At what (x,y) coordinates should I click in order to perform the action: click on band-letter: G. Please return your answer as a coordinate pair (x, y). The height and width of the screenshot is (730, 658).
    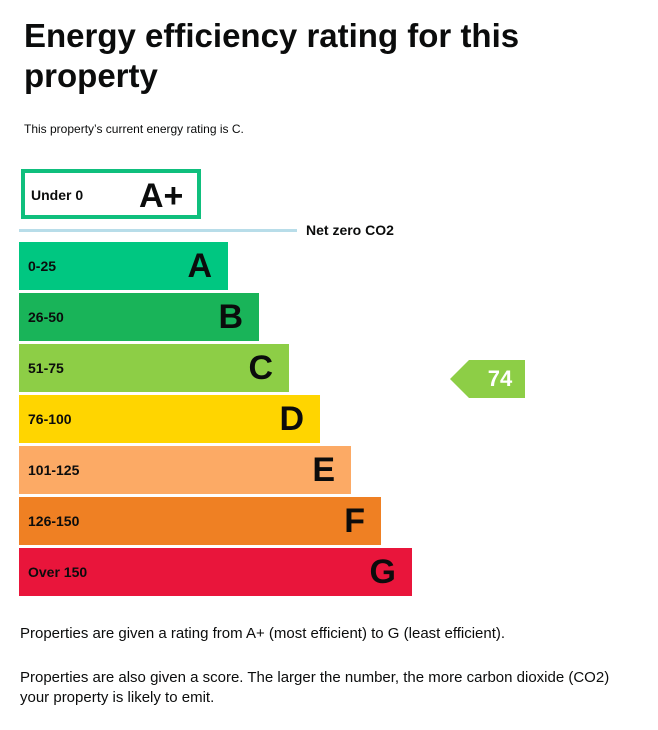
    Looking at the image, I should click on (382, 572).